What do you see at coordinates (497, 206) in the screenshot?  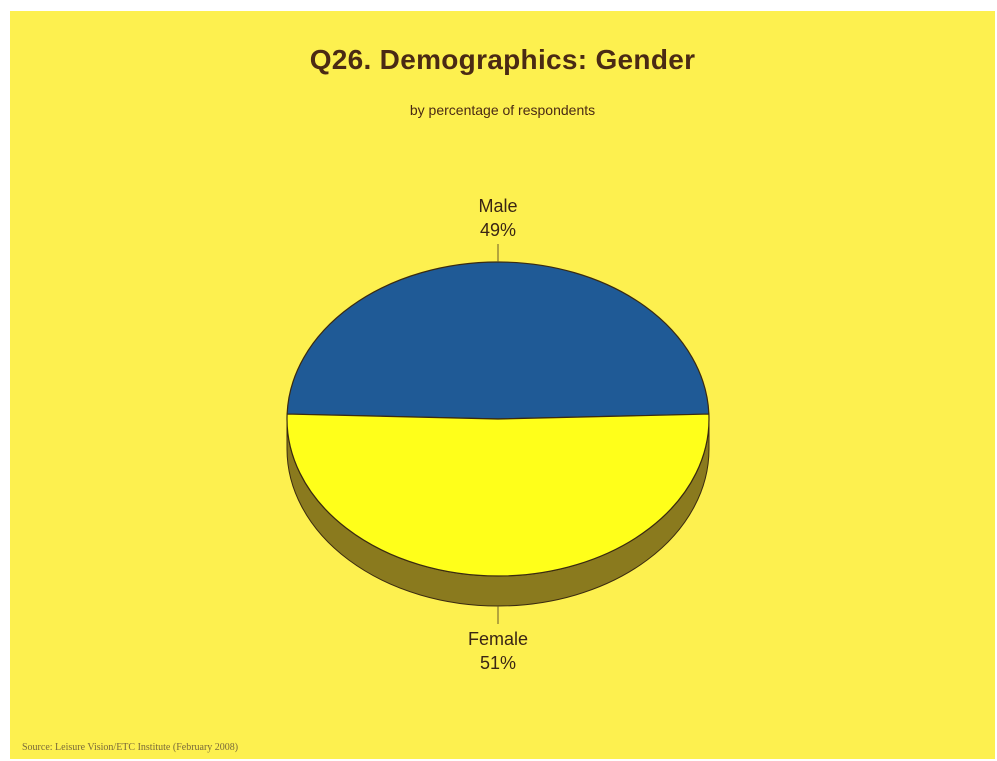 I see `slice-label-male: Male` at bounding box center [497, 206].